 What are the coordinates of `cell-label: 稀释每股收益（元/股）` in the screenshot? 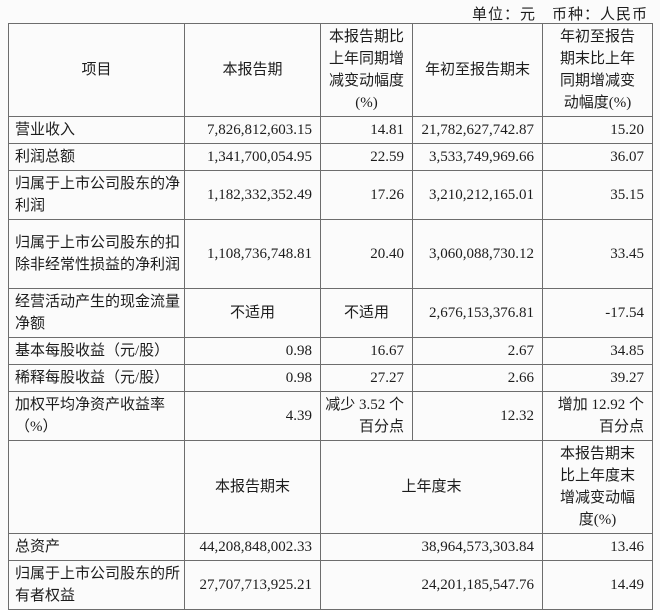 It's located at (96, 378).